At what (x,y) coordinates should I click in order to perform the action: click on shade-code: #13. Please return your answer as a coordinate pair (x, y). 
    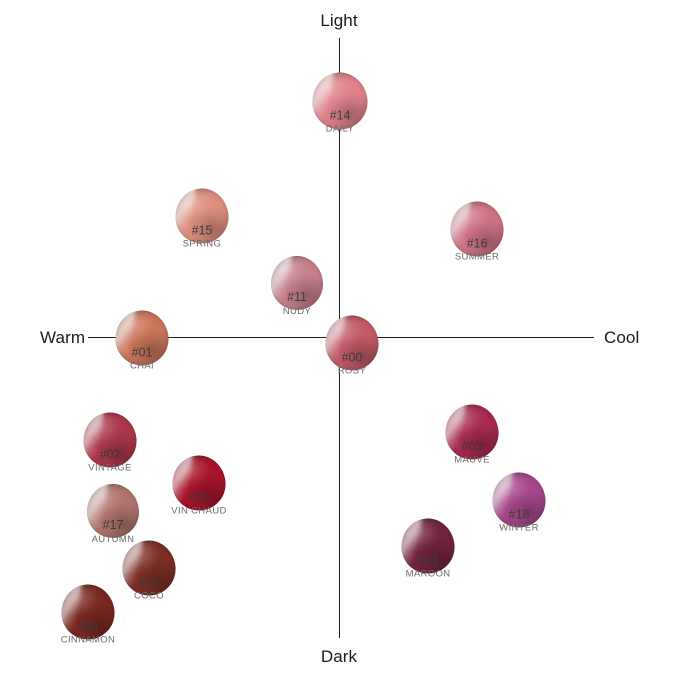
    Looking at the image, I should click on (428, 560).